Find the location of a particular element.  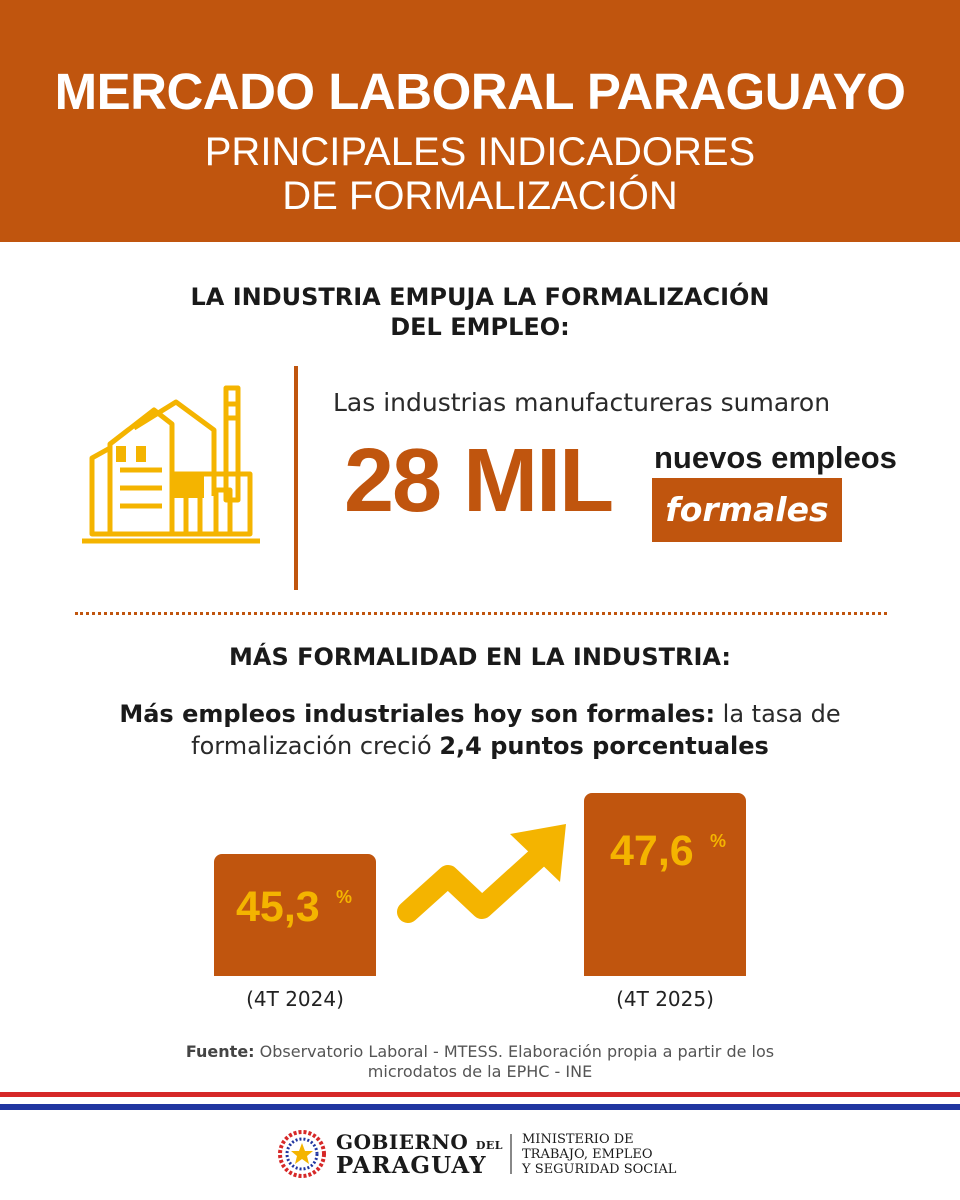

trend-arrowhead is located at coordinates (538, 853).